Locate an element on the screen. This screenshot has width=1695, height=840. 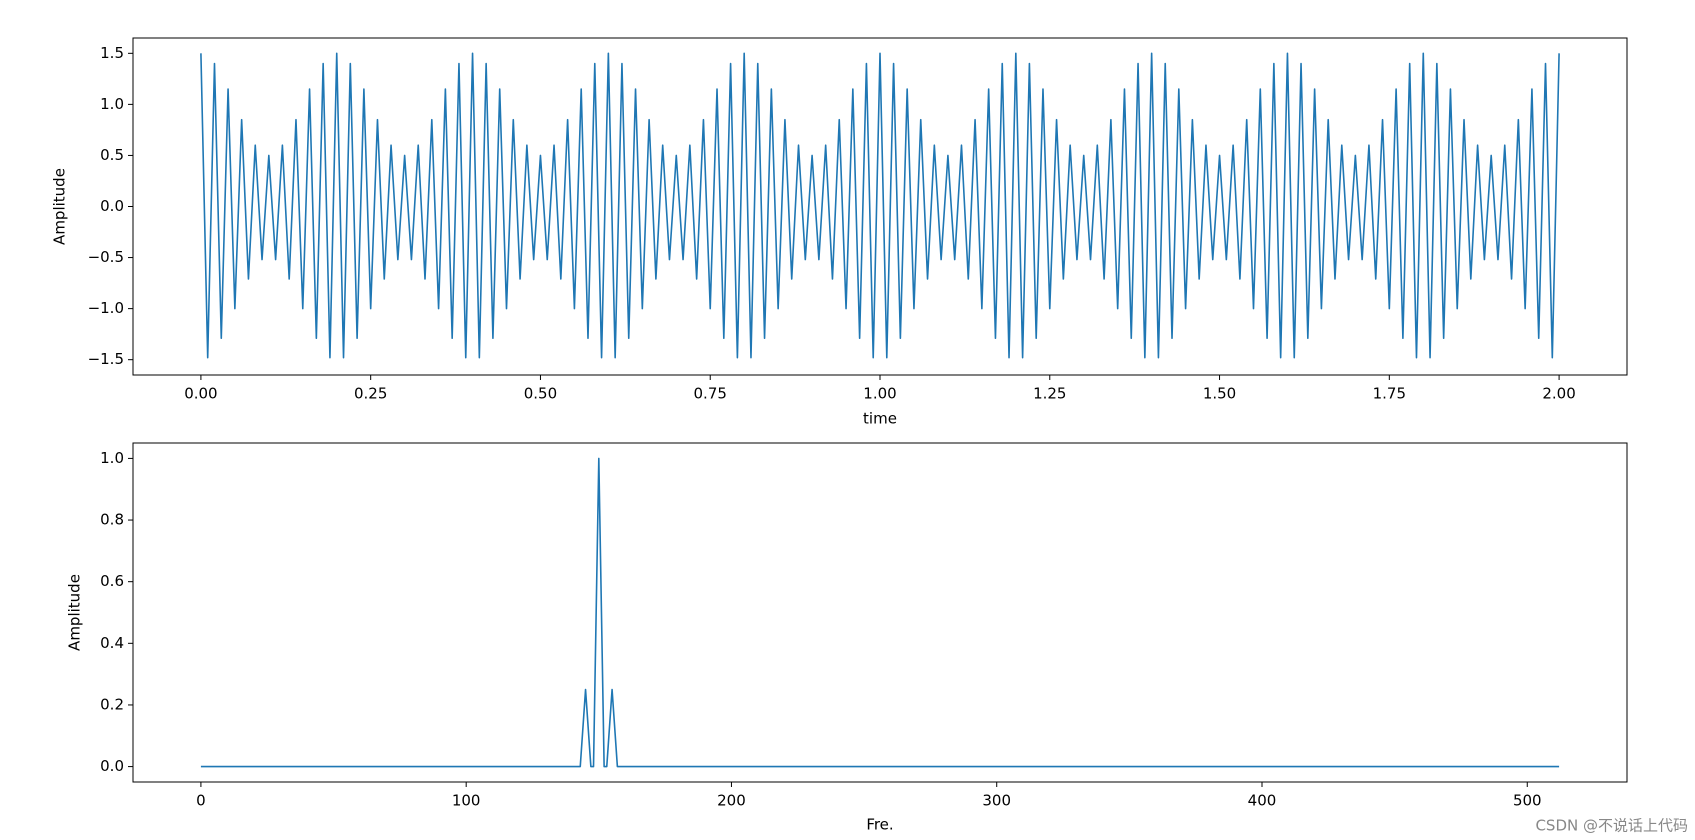
x-tick-label: 1.50 is located at coordinates (1219, 394).